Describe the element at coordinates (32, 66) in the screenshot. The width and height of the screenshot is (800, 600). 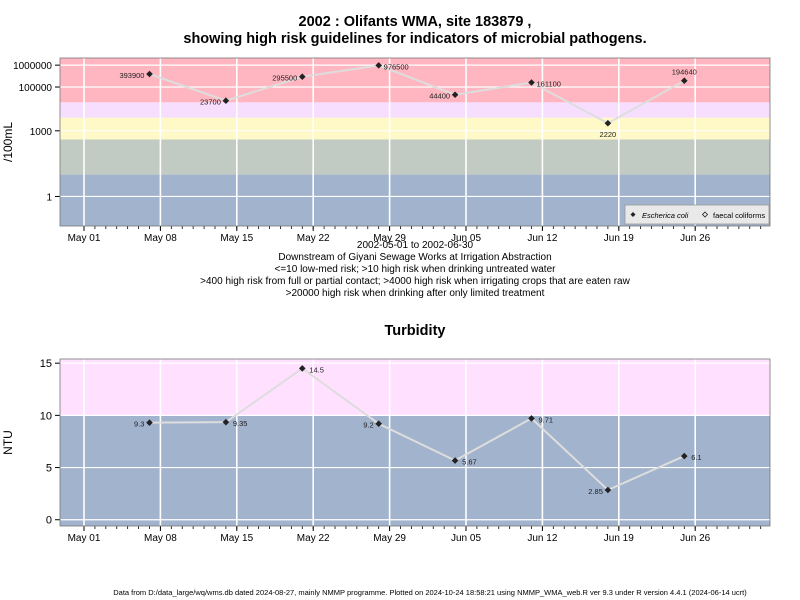
I see `y-tick-label: 1000000` at that location.